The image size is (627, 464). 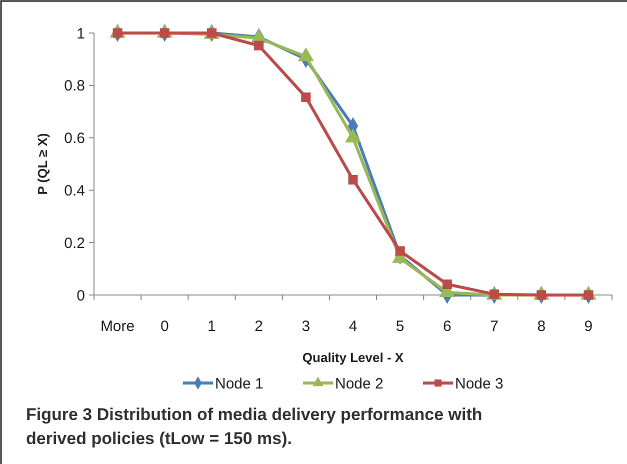 What do you see at coordinates (42, 164) in the screenshot?
I see `y-axis-title: P (QL ≥ X)` at bounding box center [42, 164].